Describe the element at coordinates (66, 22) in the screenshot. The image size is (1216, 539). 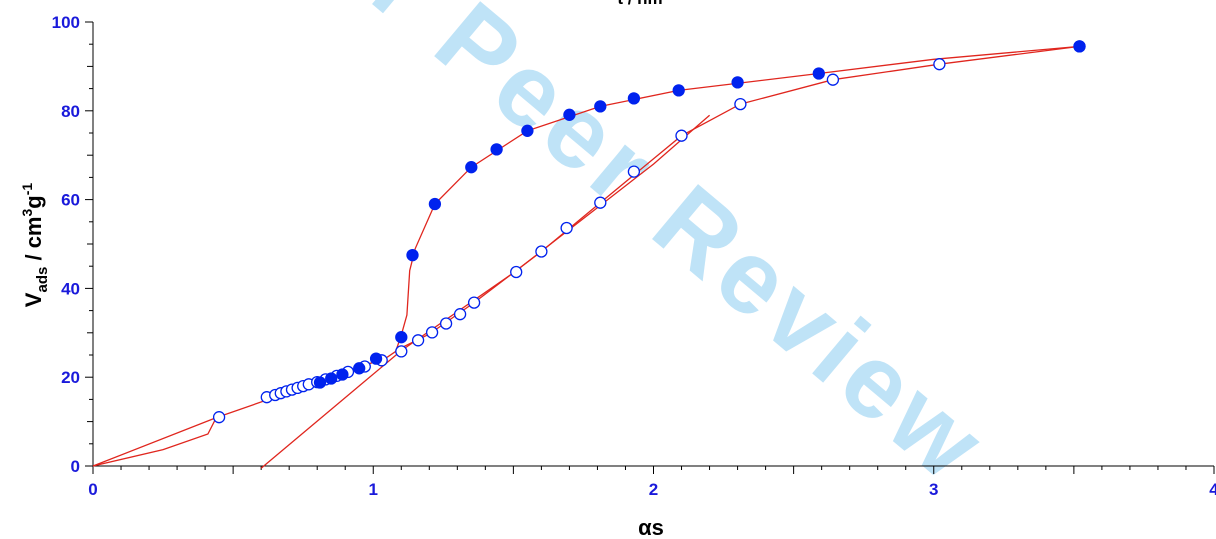
I see `y-tick-label: 100` at that location.